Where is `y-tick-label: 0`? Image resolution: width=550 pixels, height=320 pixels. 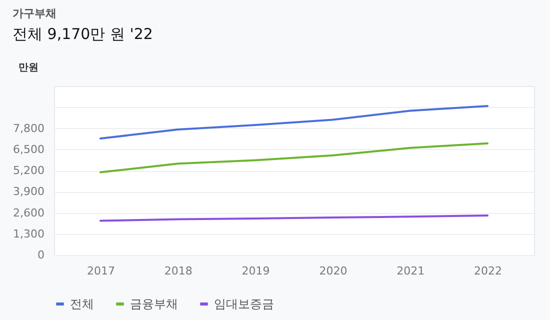
y-tick-label: 0 is located at coordinates (41, 255).